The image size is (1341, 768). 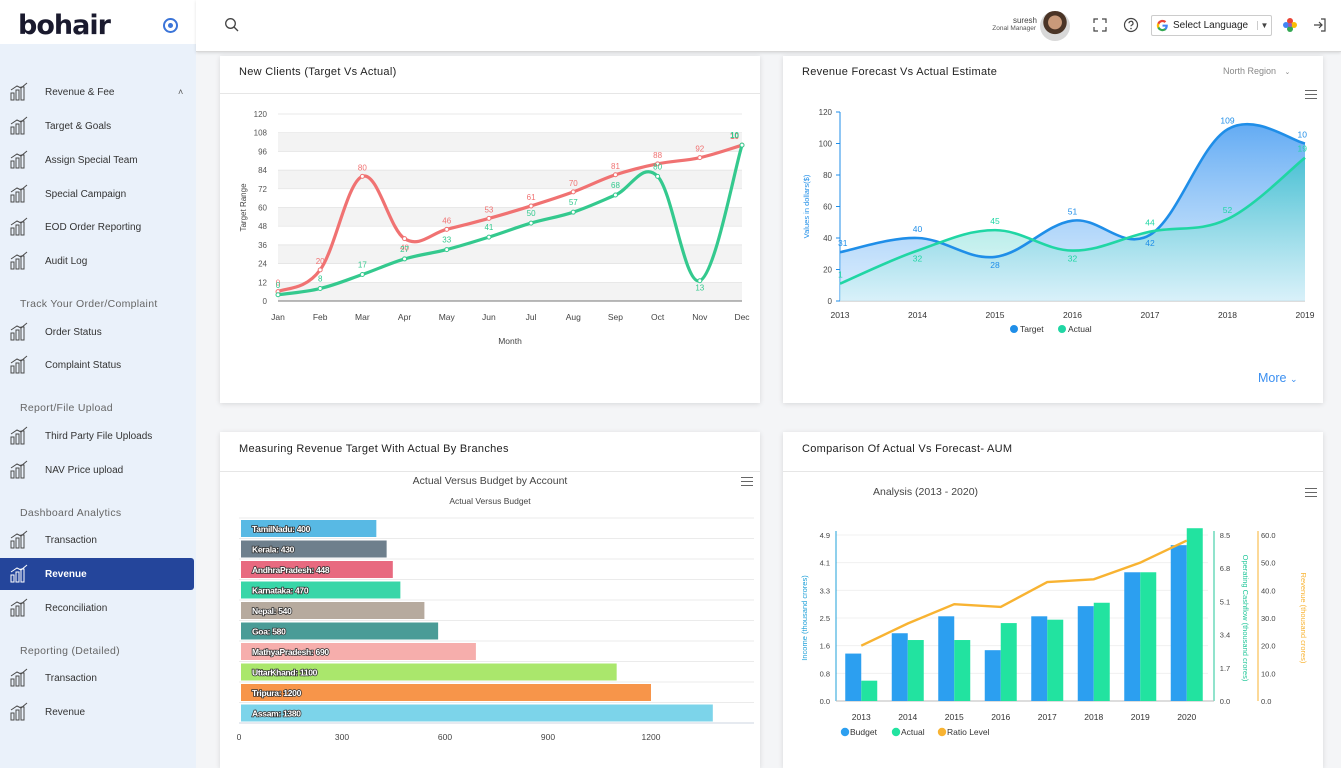 I want to click on x-tick-label: 2018, so click(x=1227, y=315).